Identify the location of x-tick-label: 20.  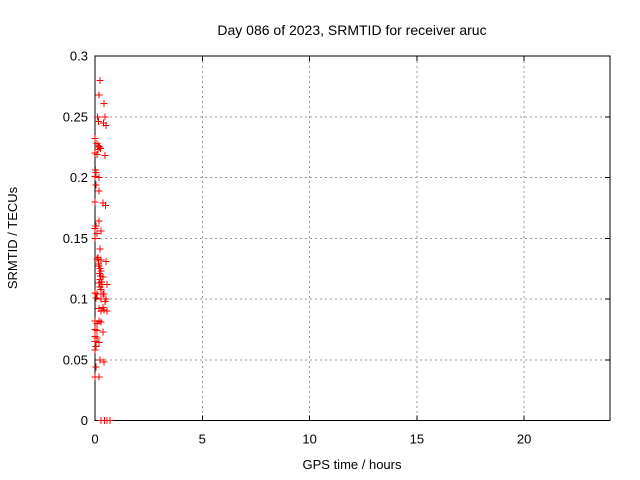
(524, 439).